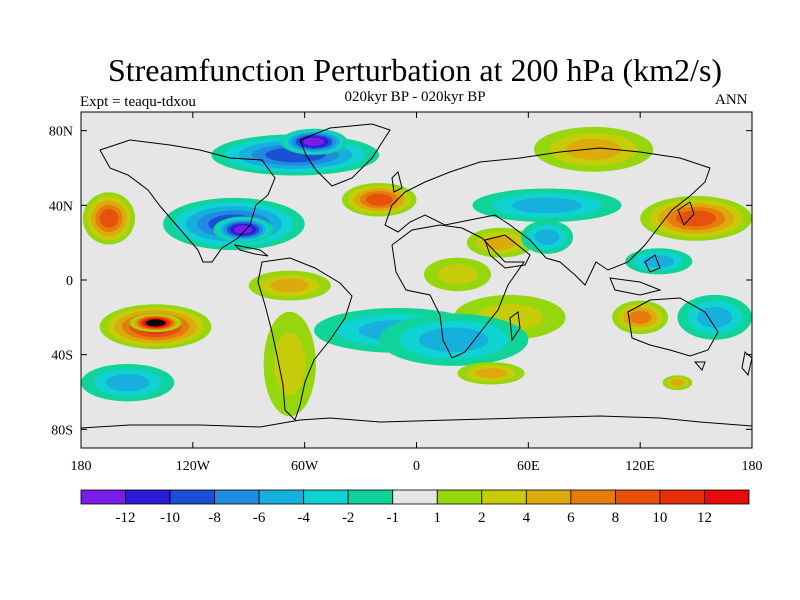 The height and width of the screenshot is (600, 800). What do you see at coordinates (415, 507) in the screenshot?
I see `colorbar: -12 -10 -8 -6 -4 -2 -1 1 2 4 6 8 10 12` at bounding box center [415, 507].